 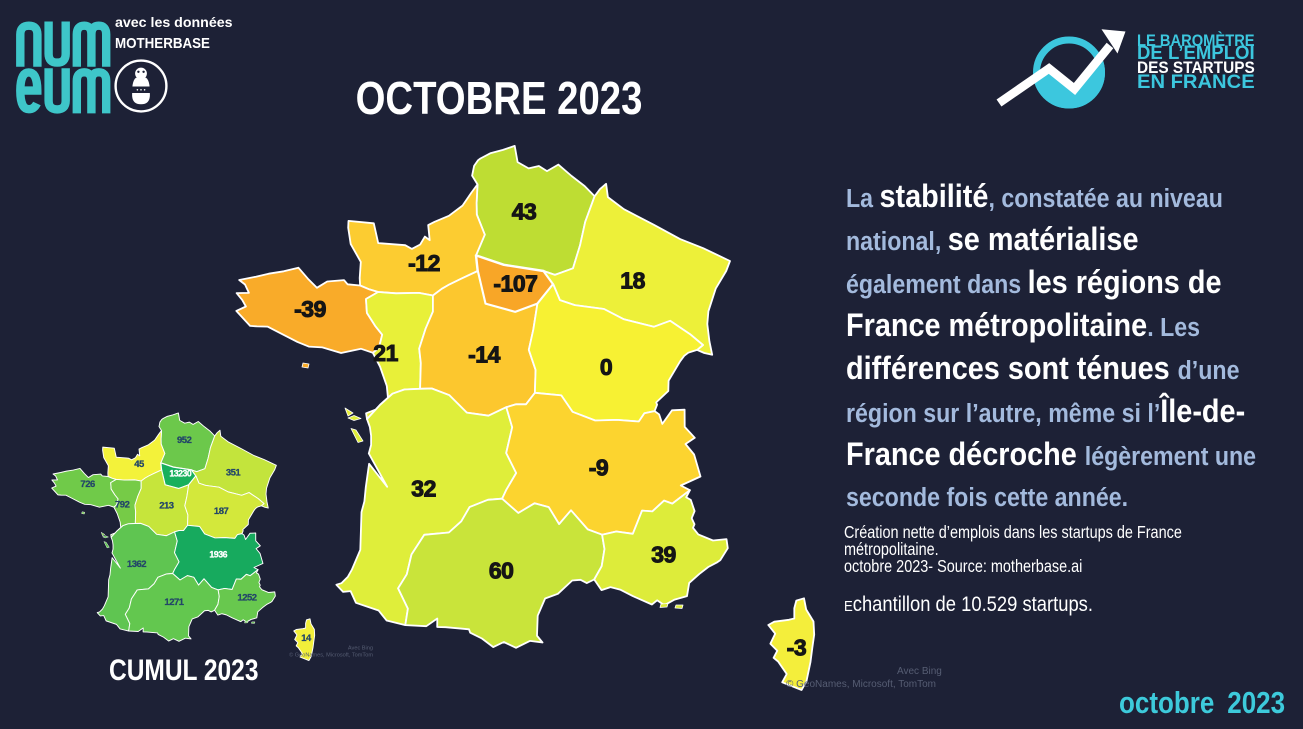 What do you see at coordinates (306, 638) in the screenshot?
I see `svg-text: 14` at bounding box center [306, 638].